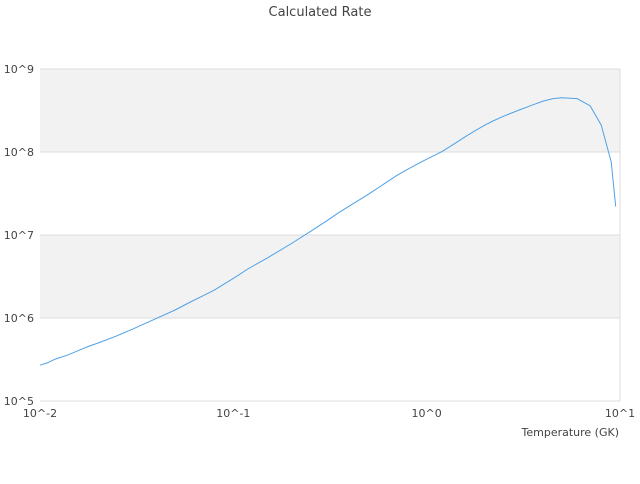 Image resolution: width=640 pixels, height=484 pixels. What do you see at coordinates (620, 413) in the screenshot?
I see `x-tick-label: 10^1` at bounding box center [620, 413].